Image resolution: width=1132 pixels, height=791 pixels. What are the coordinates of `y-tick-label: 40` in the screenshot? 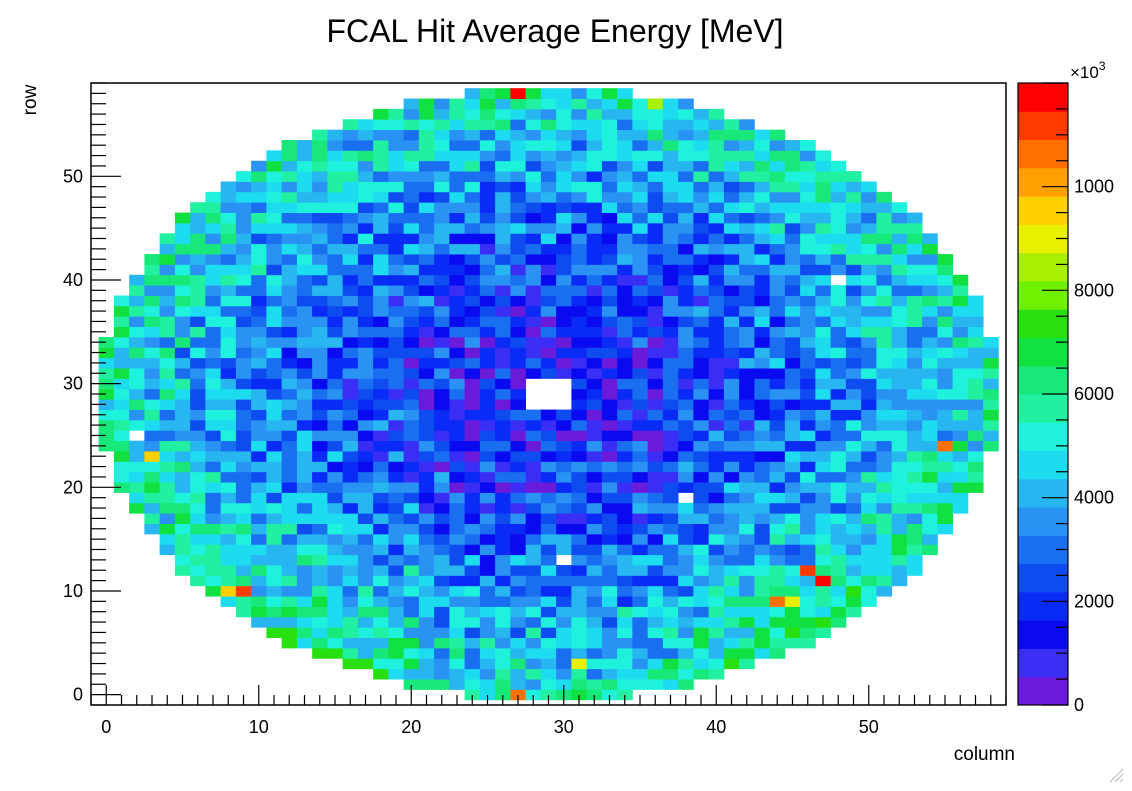 It's located at (73, 280).